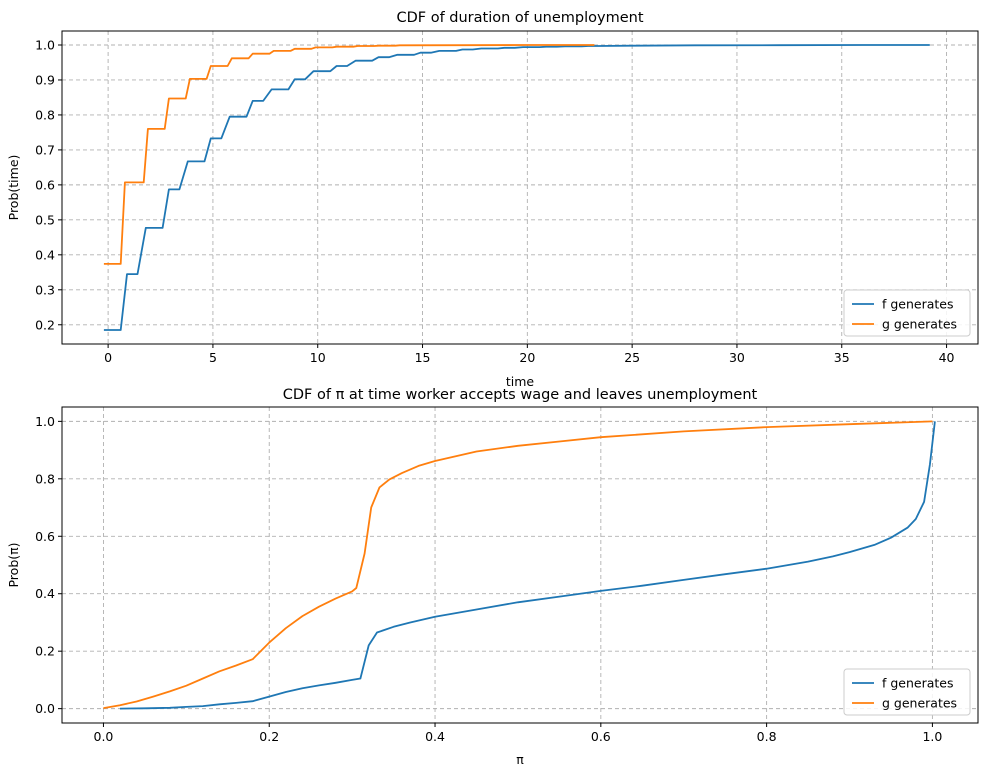  Describe the element at coordinates (213, 357) in the screenshot. I see `x-tick-label: 5` at that location.